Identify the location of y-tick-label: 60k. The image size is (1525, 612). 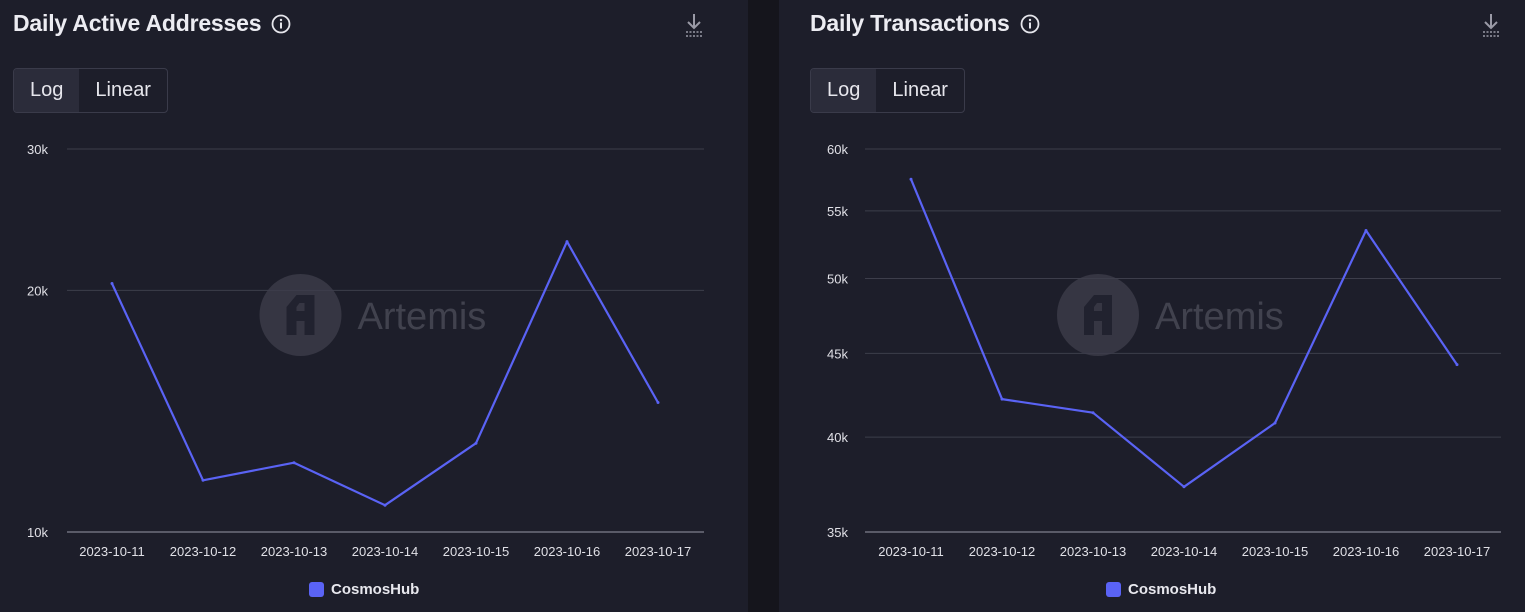
(837, 149).